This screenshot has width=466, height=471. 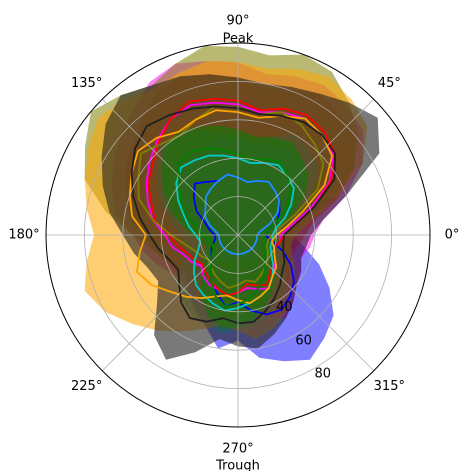 What do you see at coordinates (323, 374) in the screenshot?
I see `radial-tick-label-80: 80` at bounding box center [323, 374].